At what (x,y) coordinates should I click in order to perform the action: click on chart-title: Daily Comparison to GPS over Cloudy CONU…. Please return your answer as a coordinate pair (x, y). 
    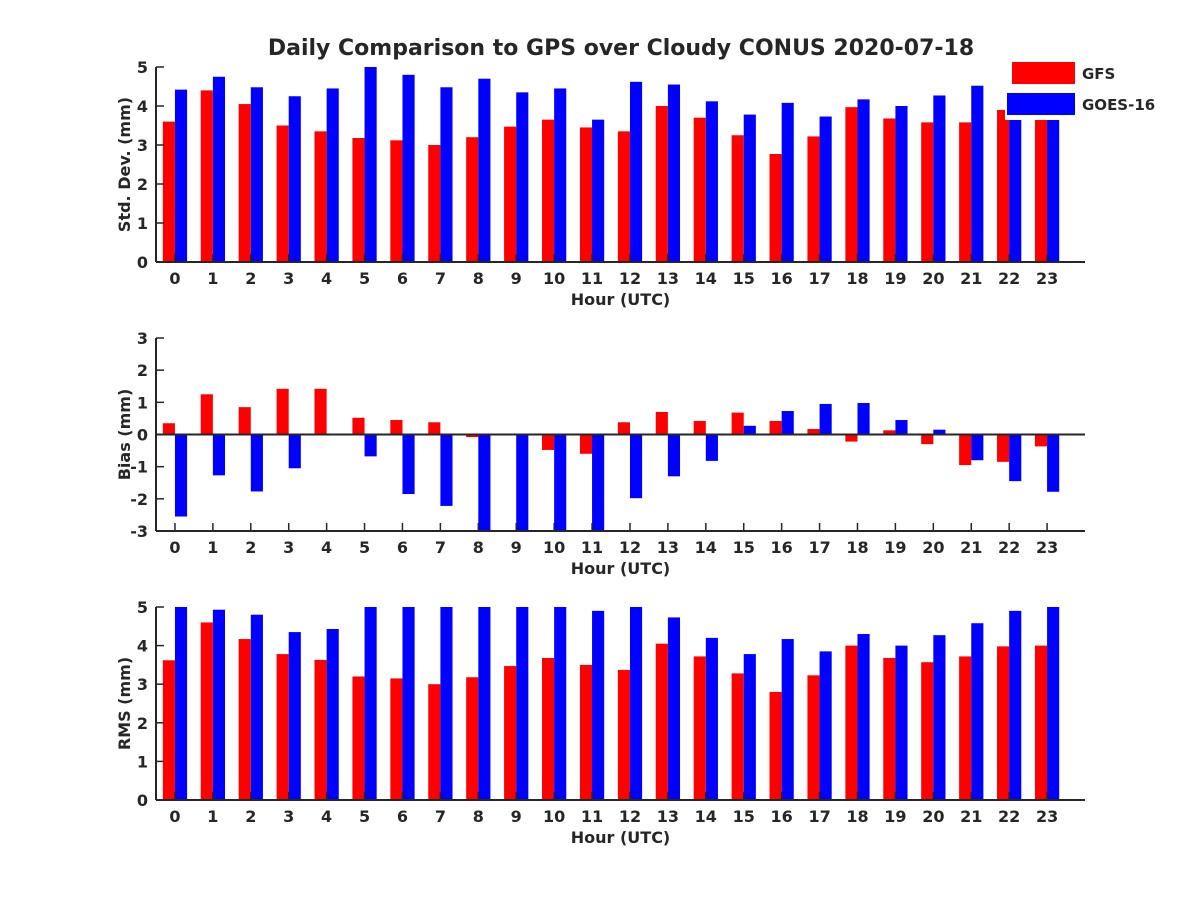
    Looking at the image, I should click on (621, 48).